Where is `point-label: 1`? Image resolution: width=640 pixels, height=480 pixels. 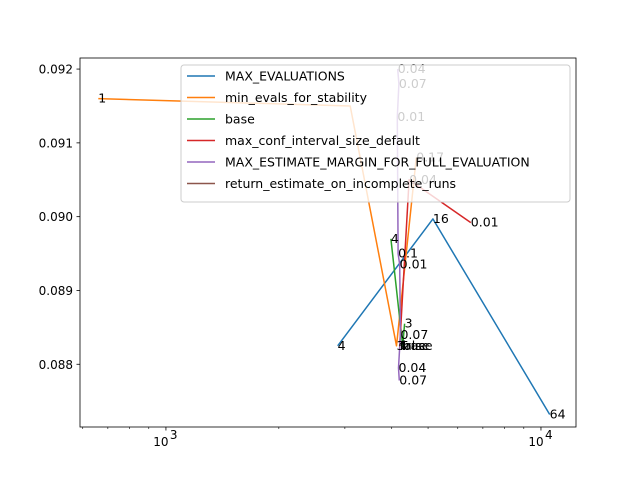 point-label: 1 is located at coordinates (102, 98).